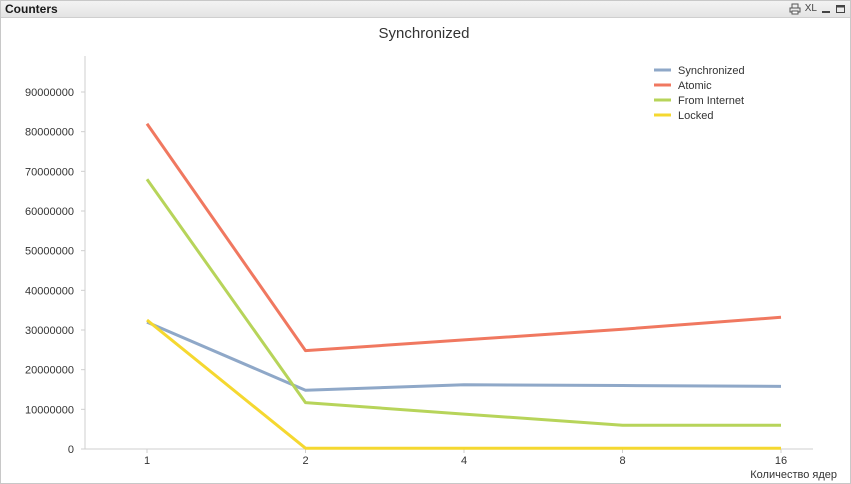  I want to click on x-axis-ticks: 1 2 4 8 16, so click(465, 458).